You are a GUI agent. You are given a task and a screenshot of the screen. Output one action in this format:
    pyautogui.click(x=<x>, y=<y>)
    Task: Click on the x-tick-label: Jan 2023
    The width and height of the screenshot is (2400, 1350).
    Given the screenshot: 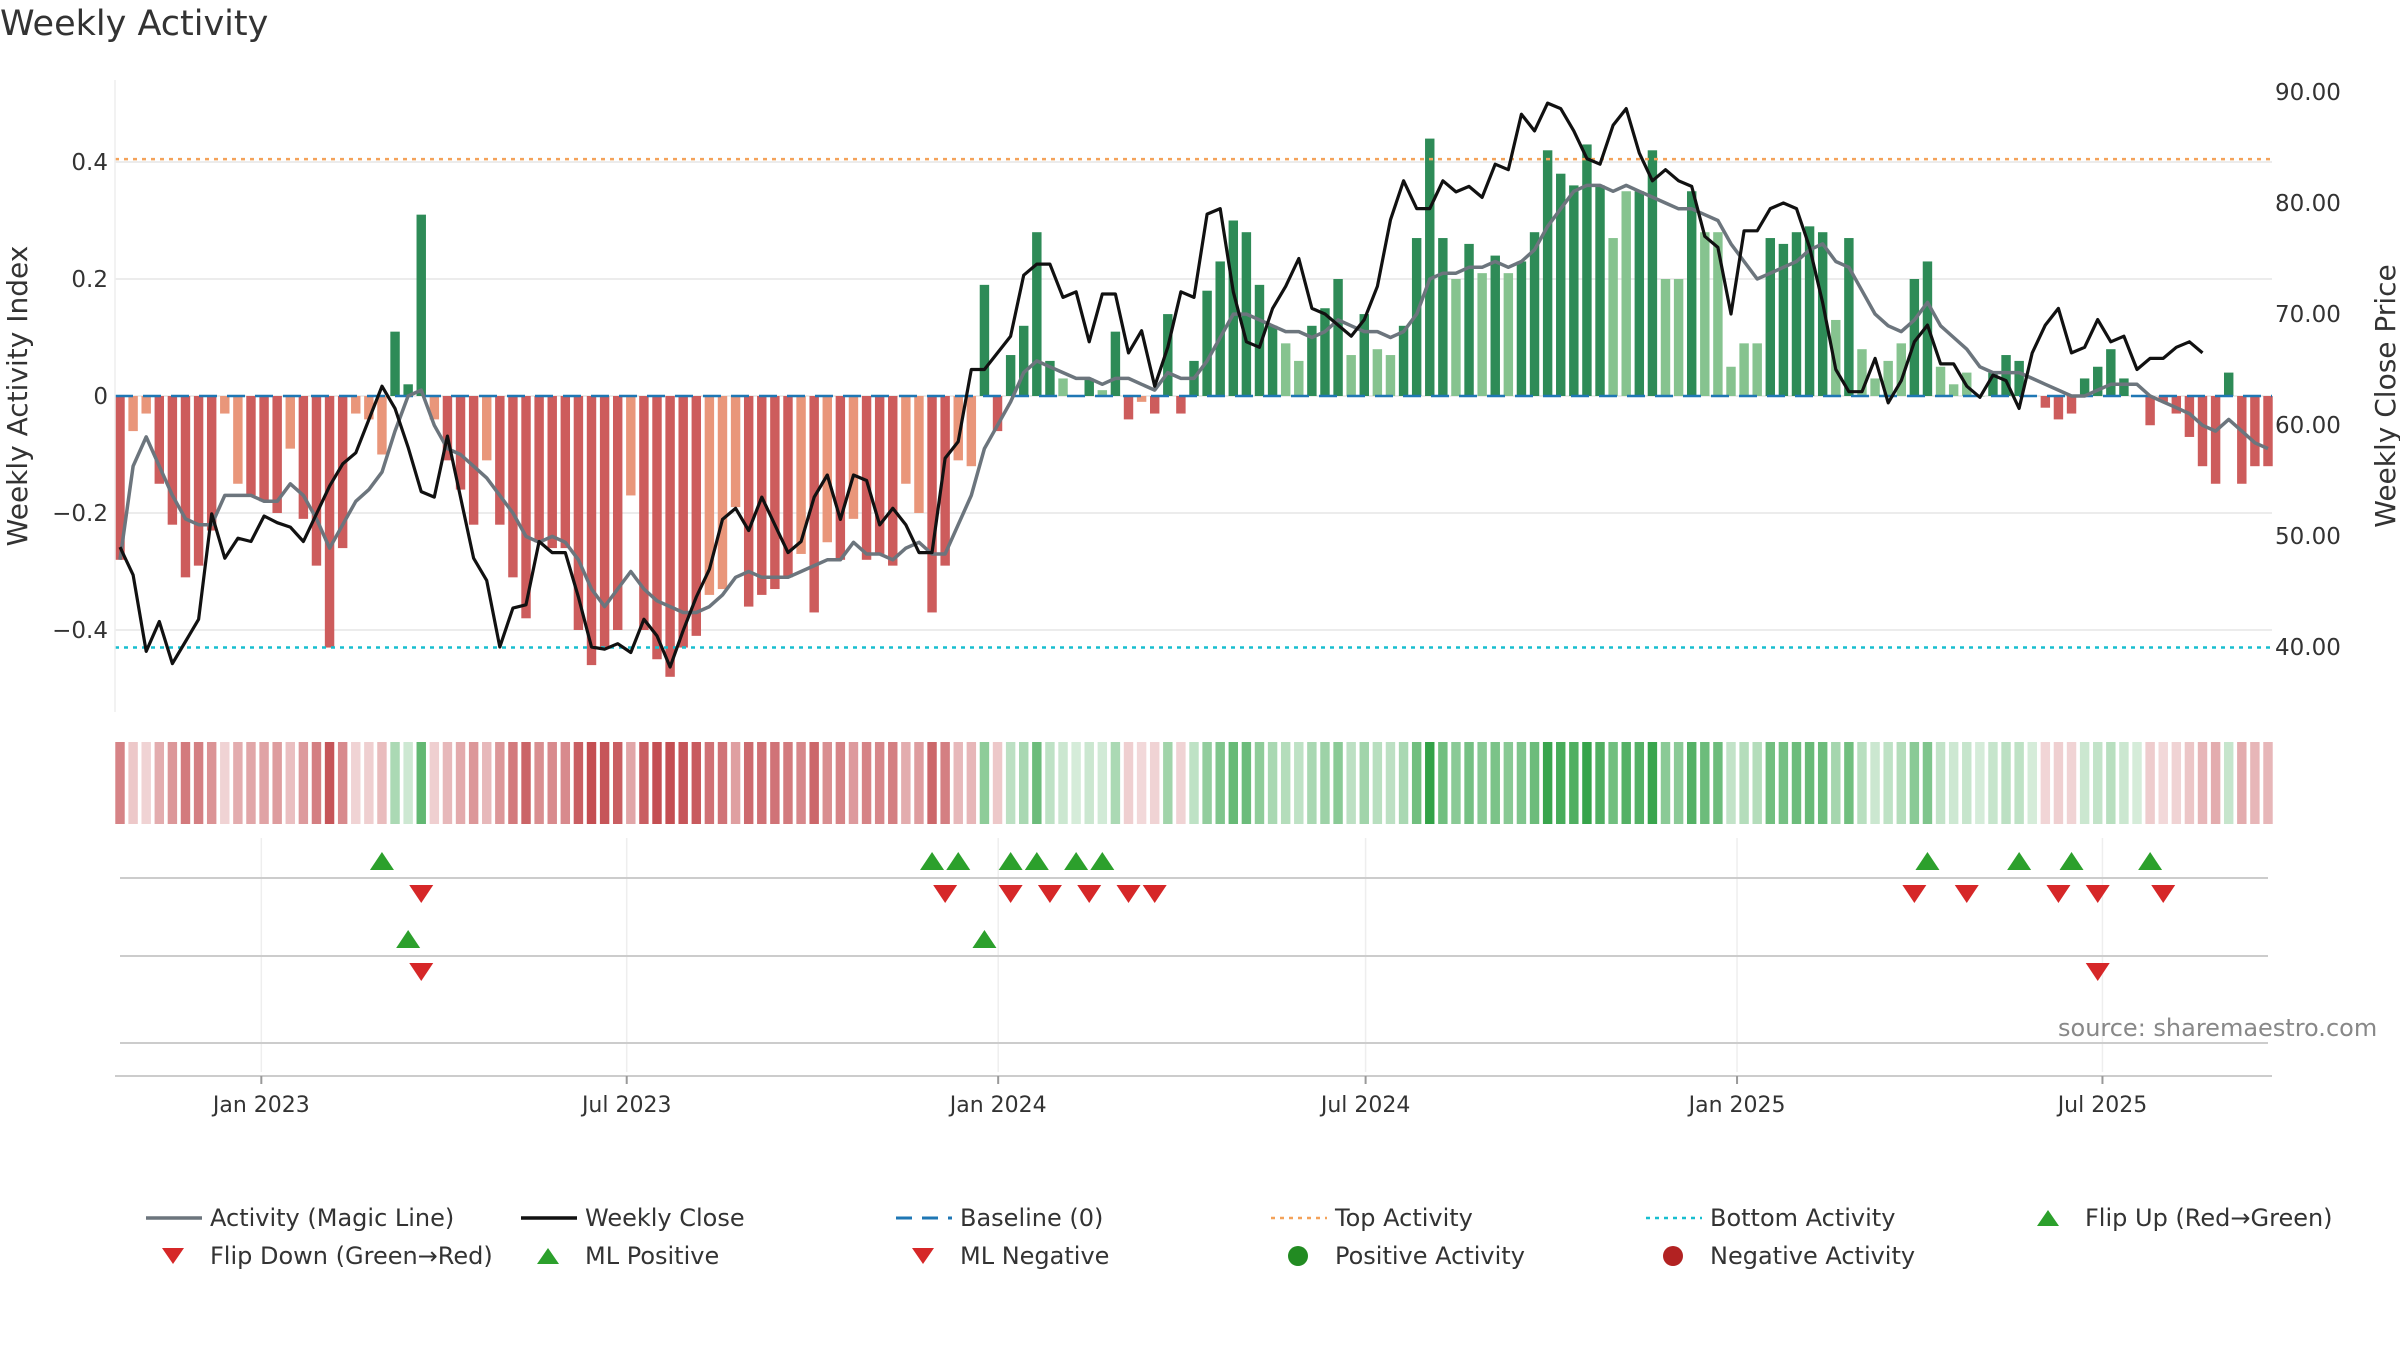 What is the action you would take?
    pyautogui.click(x=260, y=1105)
    